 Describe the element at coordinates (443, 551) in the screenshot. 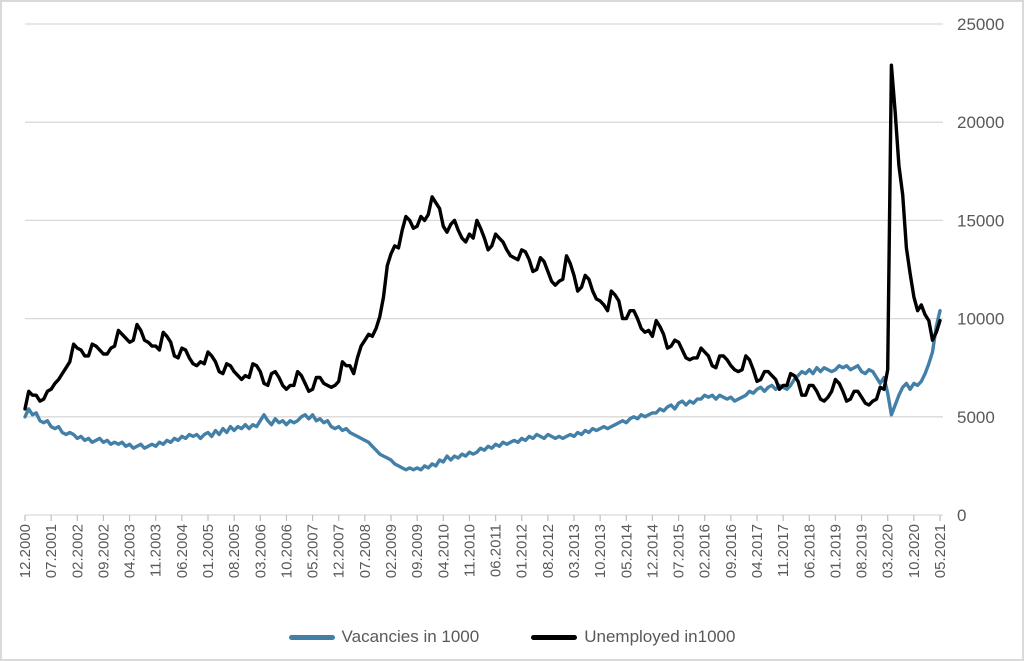

I see `x-axis-label: 04.2010` at that location.